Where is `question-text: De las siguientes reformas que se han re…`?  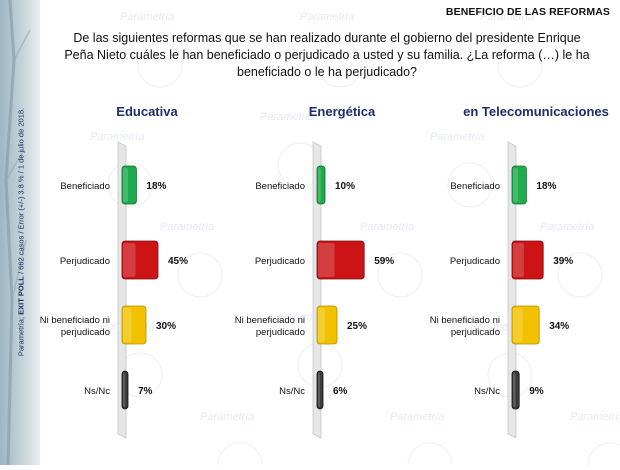
question-text: De las siguientes reformas que se han re… is located at coordinates (327, 55).